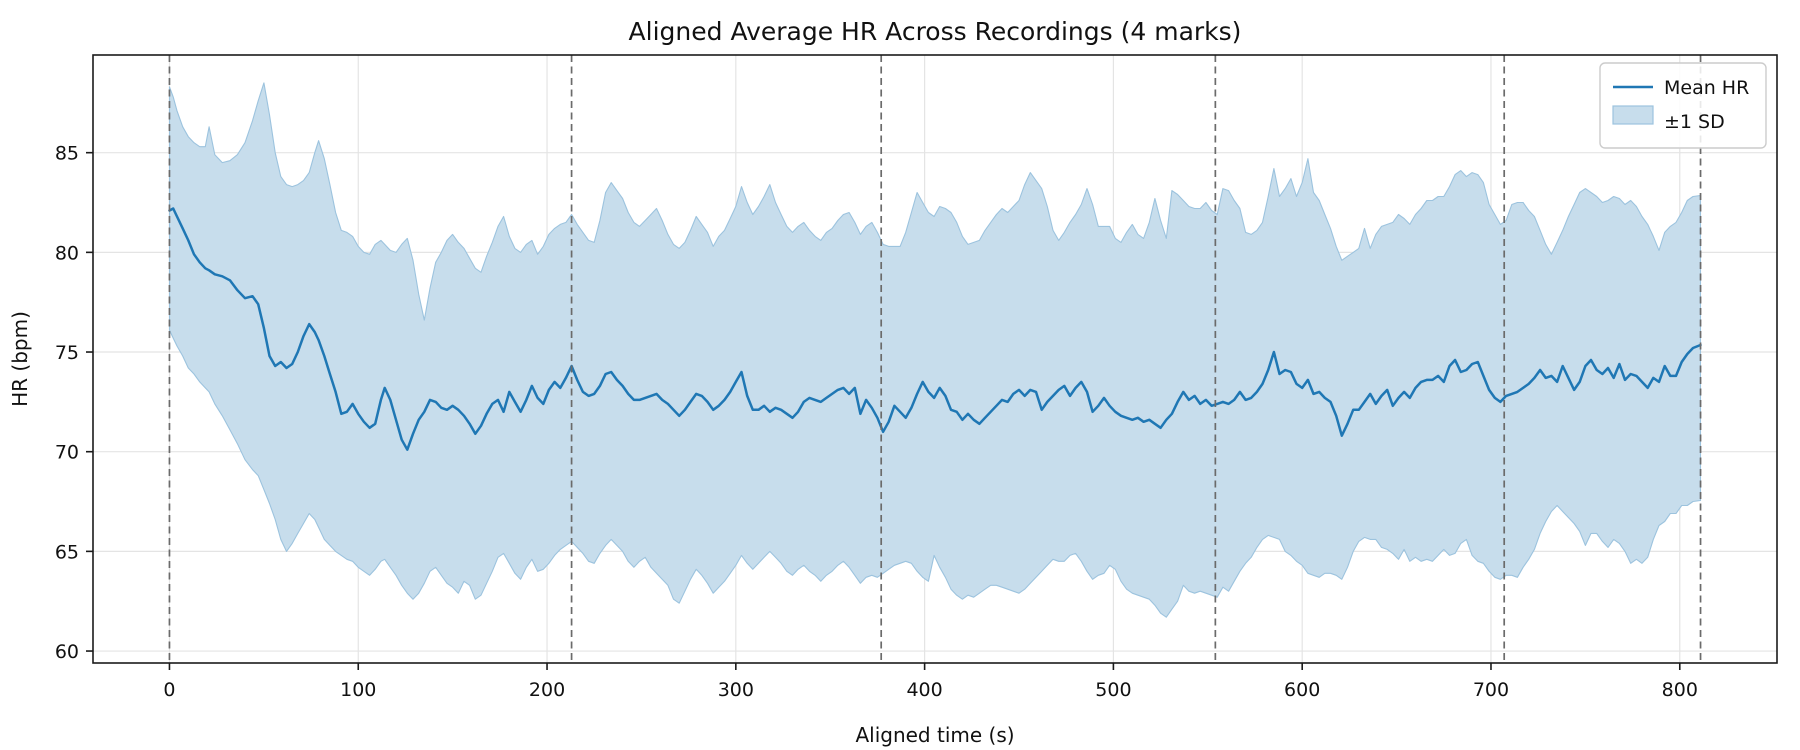 This screenshot has height=750, width=1800. Describe the element at coordinates (1302, 690) in the screenshot. I see `x-tick-label: 600` at that location.